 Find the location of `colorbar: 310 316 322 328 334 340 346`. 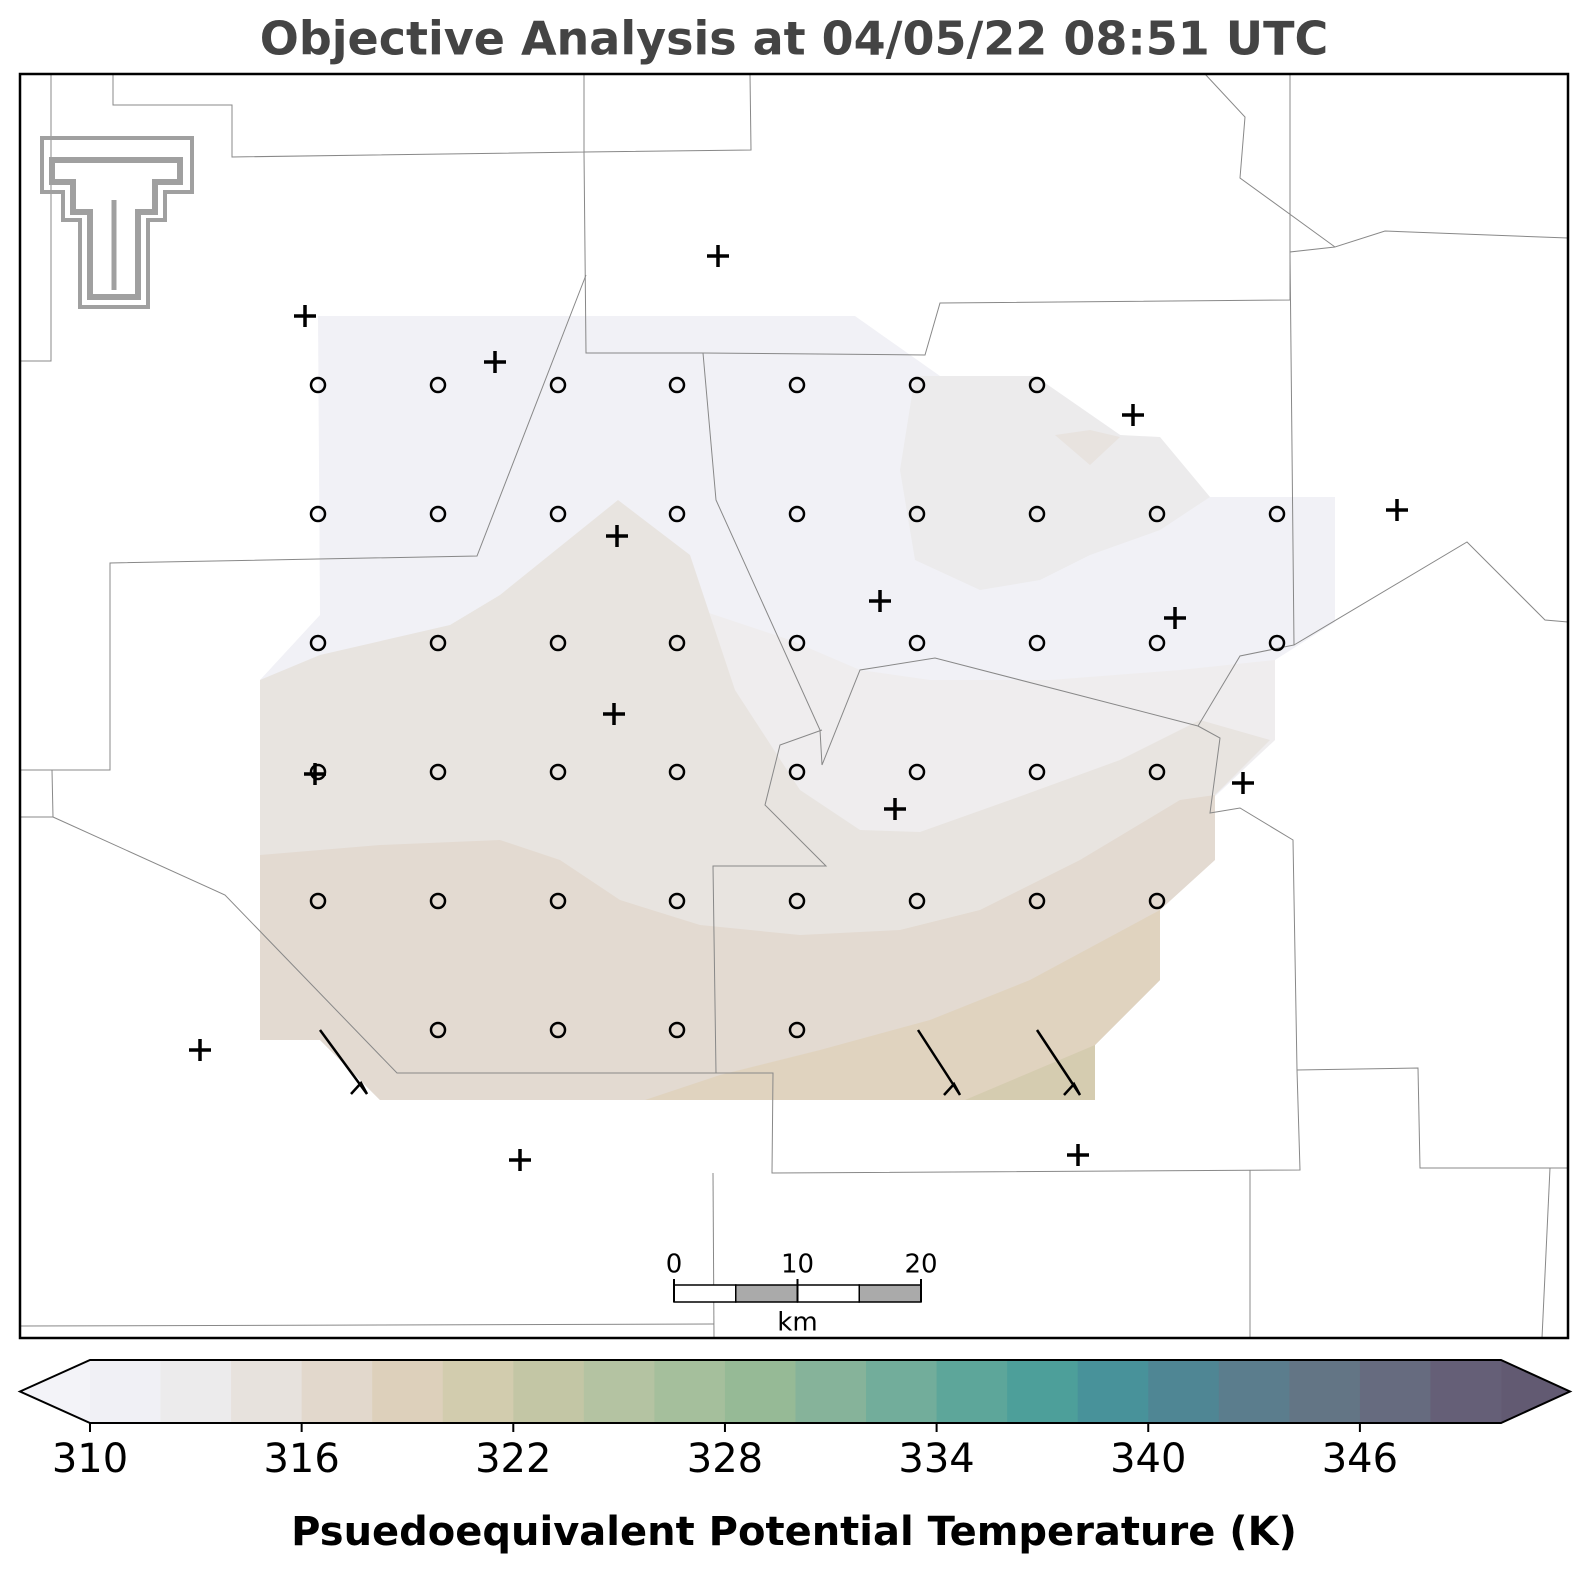

colorbar: 310 316 322 328 334 340 346 is located at coordinates (795, 1420).